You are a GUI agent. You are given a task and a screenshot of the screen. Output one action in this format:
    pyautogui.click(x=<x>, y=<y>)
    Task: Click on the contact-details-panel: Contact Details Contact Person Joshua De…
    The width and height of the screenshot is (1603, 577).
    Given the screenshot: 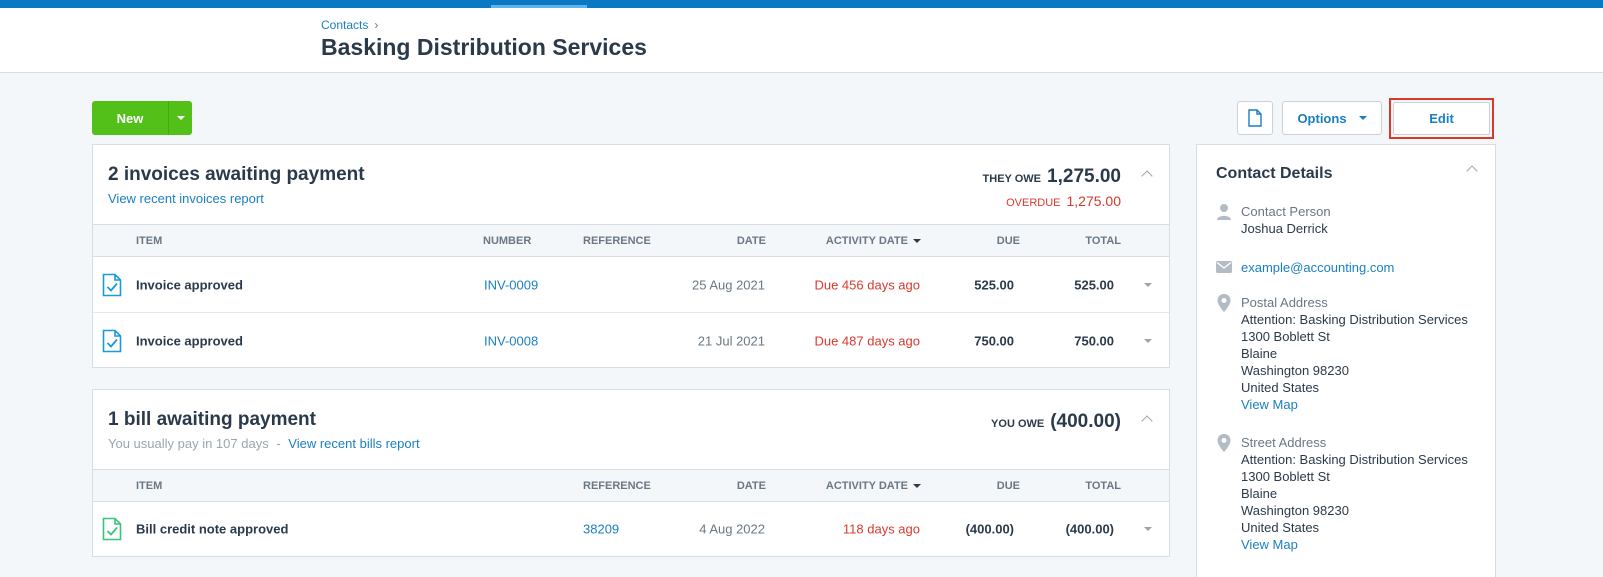 What is the action you would take?
    pyautogui.click(x=1346, y=360)
    